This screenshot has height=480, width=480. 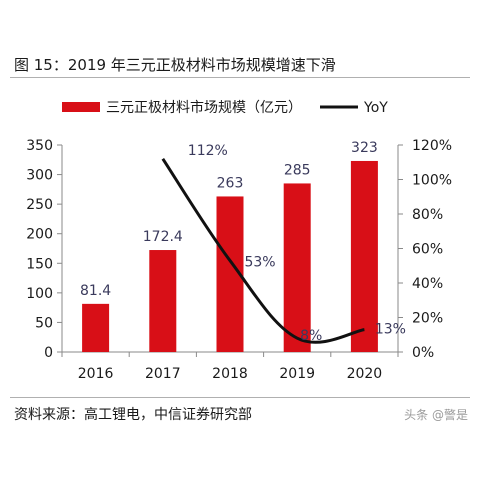 What do you see at coordinates (81, 107) in the screenshot?
I see `legend-swatch-bar` at bounding box center [81, 107].